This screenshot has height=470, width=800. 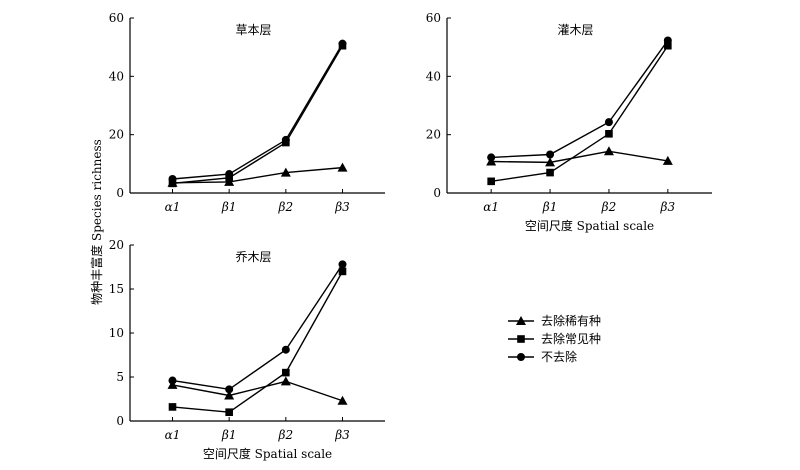 I want to click on panel-1: 0 20 40 60 α1 β1 β2 β3 草本层, so click(x=247, y=112).